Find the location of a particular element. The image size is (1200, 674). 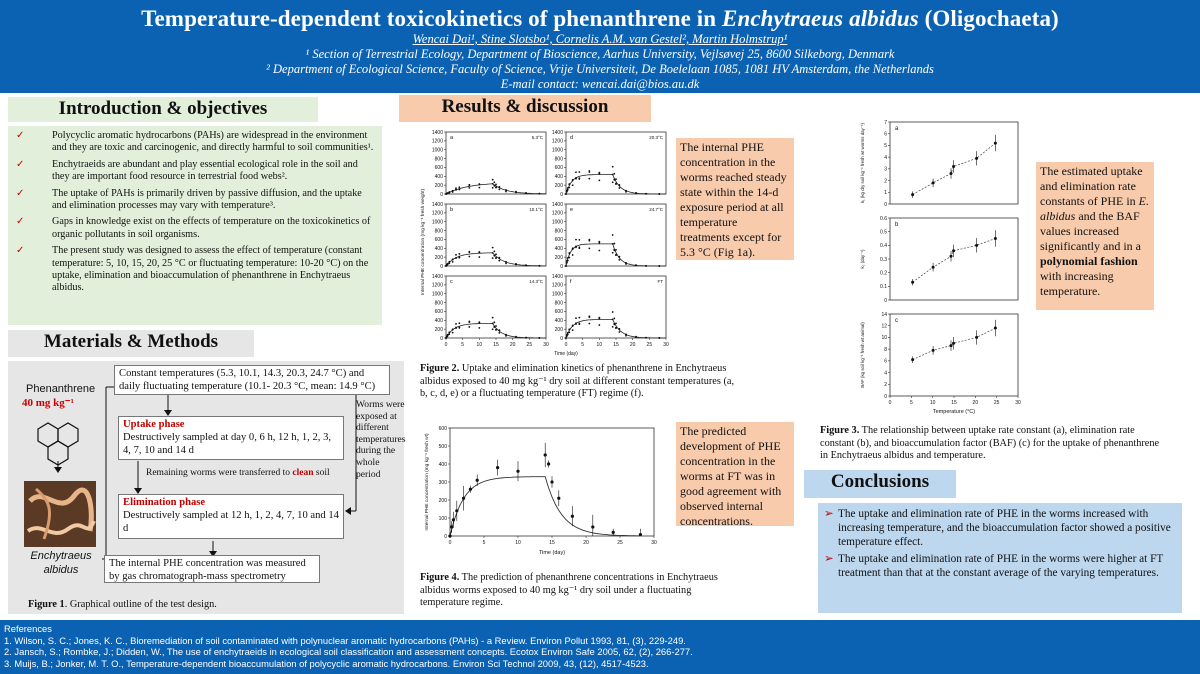

fig3-panel-label: b is located at coordinates (897, 225).